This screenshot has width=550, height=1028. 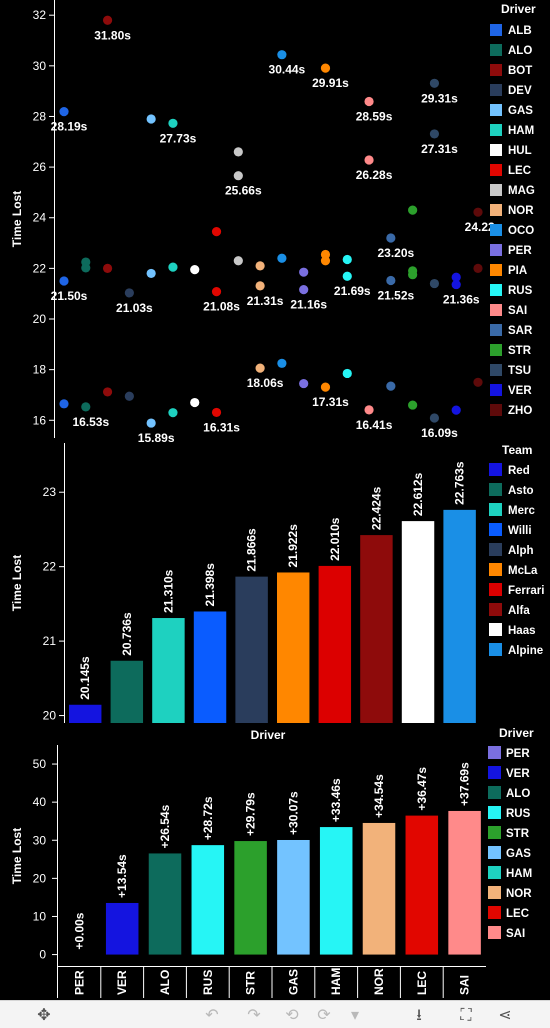 I want to click on undo-icon: ↶, so click(x=212, y=1014).